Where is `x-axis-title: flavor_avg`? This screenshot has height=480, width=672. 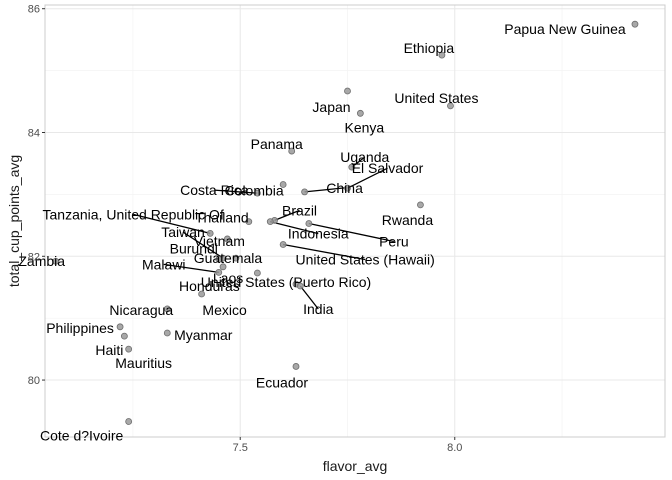
x-axis-title: flavor_avg is located at coordinates (355, 466).